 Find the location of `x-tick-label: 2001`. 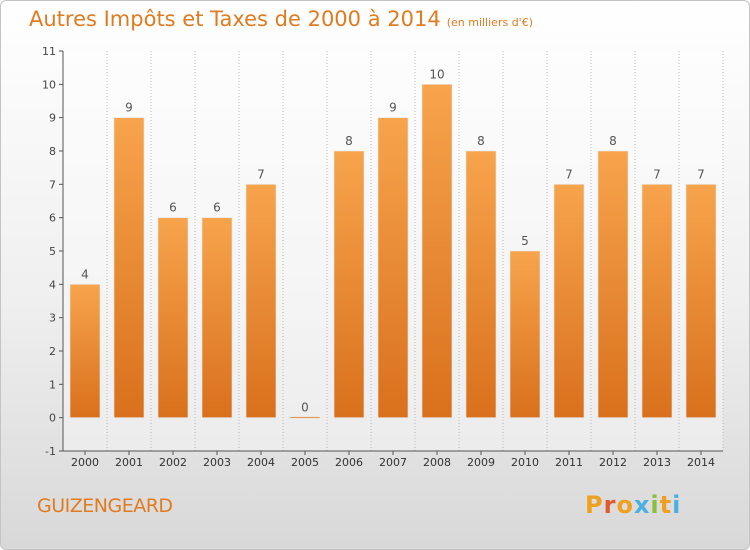

x-tick-label: 2001 is located at coordinates (129, 462).